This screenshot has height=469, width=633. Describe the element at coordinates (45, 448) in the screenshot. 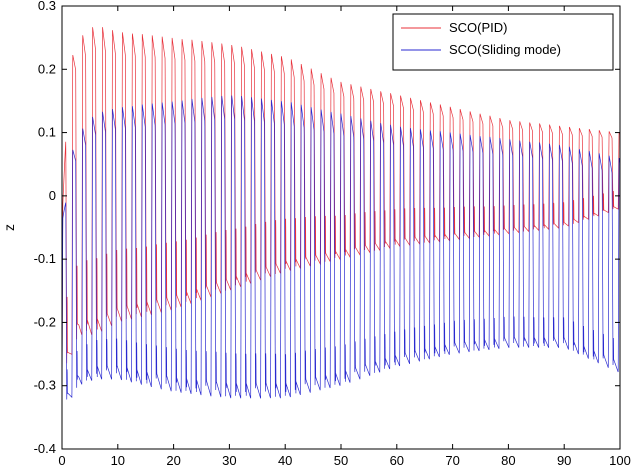

I see `y-tick-label: -0.4` at that location.